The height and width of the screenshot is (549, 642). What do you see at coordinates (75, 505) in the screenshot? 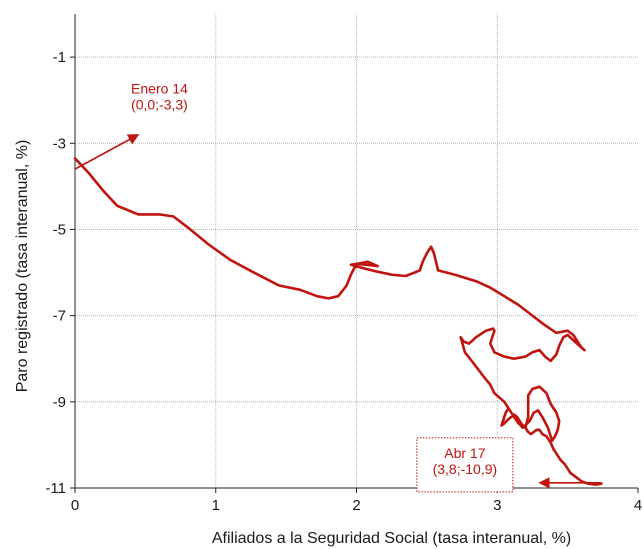
I see `x-tick-label: 0` at bounding box center [75, 505].